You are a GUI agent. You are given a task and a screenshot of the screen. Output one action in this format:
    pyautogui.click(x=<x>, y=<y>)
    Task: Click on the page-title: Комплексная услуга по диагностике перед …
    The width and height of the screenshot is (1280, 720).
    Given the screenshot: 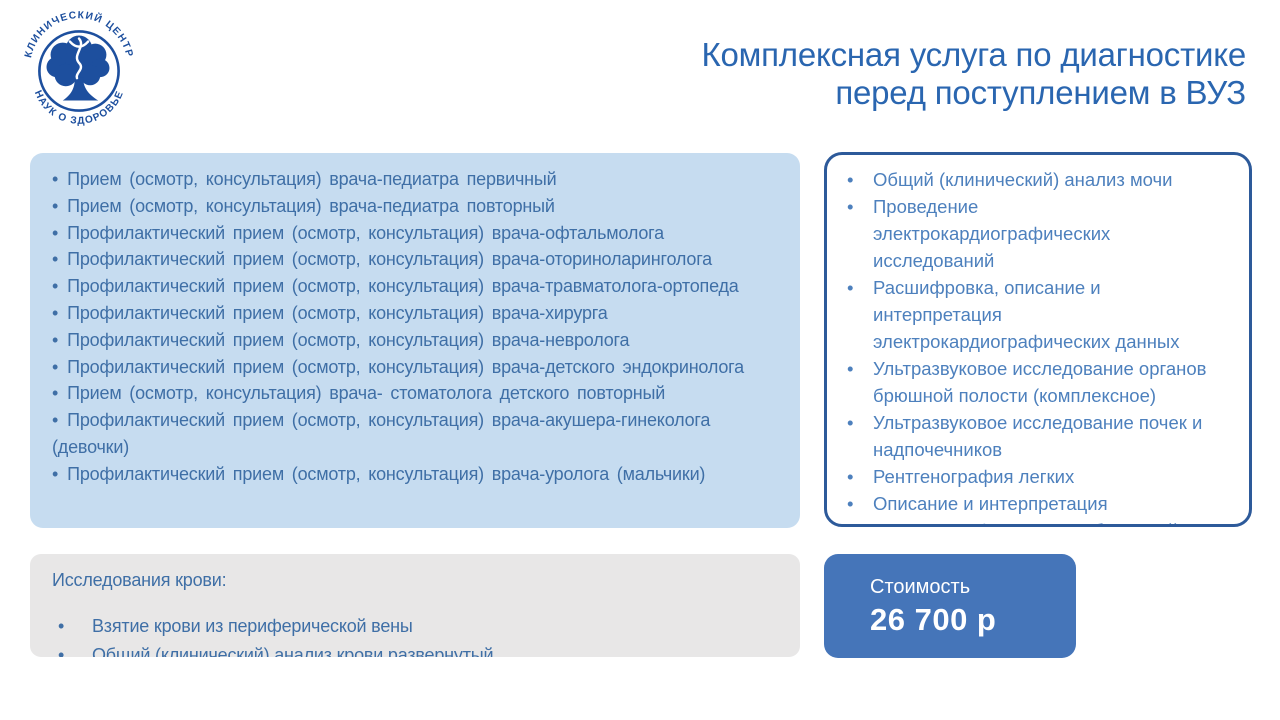 What is the action you would take?
    pyautogui.click(x=866, y=74)
    